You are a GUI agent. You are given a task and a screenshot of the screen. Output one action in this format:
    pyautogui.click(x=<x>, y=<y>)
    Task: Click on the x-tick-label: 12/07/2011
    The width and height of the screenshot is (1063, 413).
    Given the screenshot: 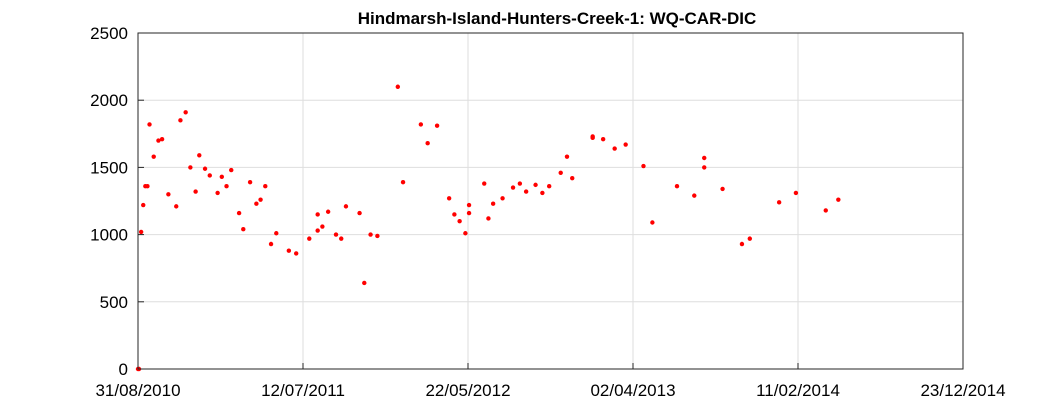 What is the action you would take?
    pyautogui.click(x=303, y=390)
    